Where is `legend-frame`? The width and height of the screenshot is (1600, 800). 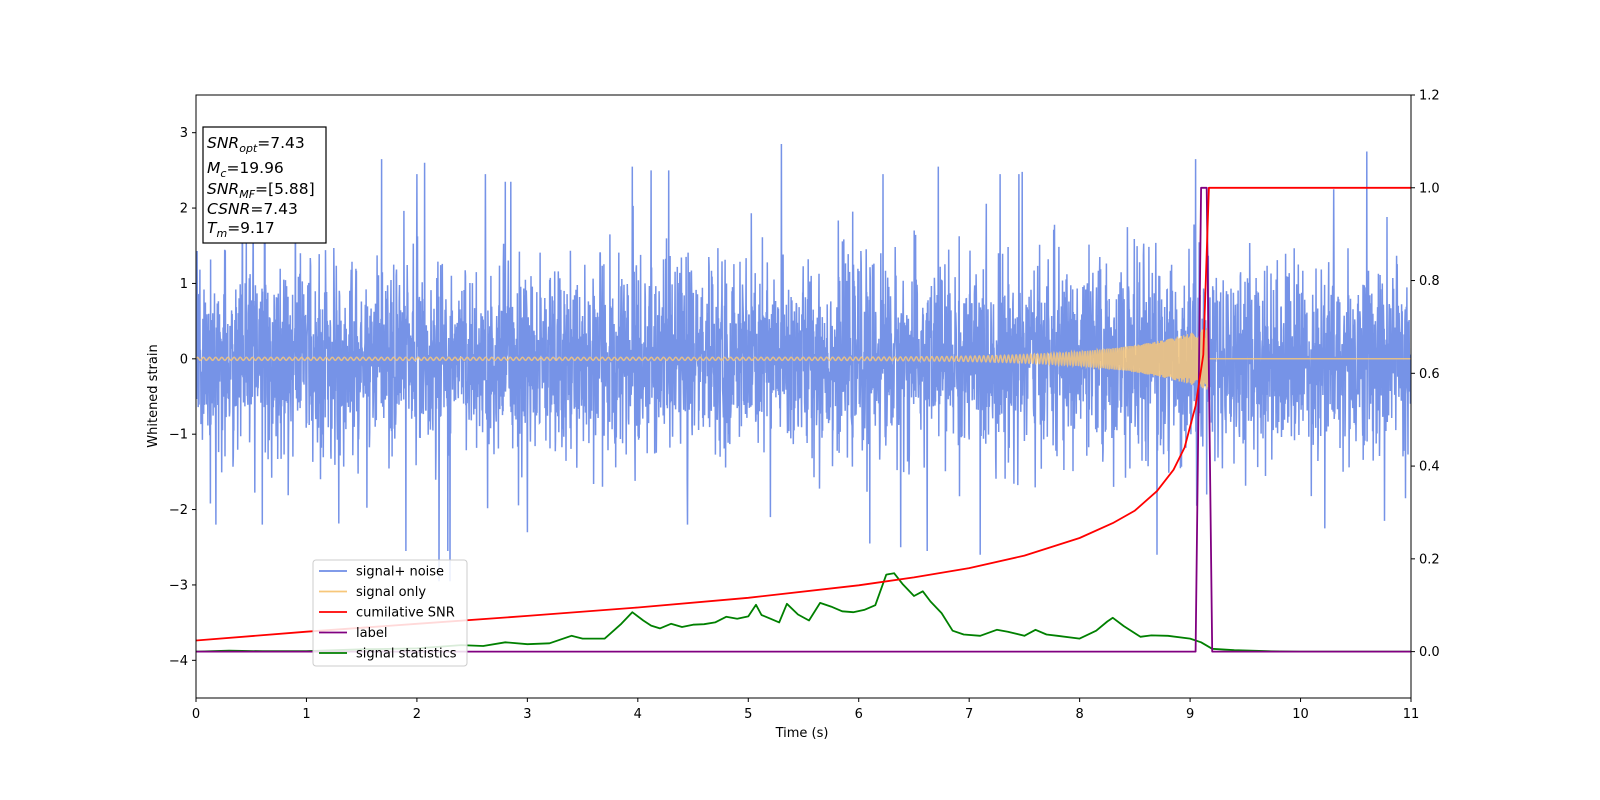 legend-frame is located at coordinates (390, 613).